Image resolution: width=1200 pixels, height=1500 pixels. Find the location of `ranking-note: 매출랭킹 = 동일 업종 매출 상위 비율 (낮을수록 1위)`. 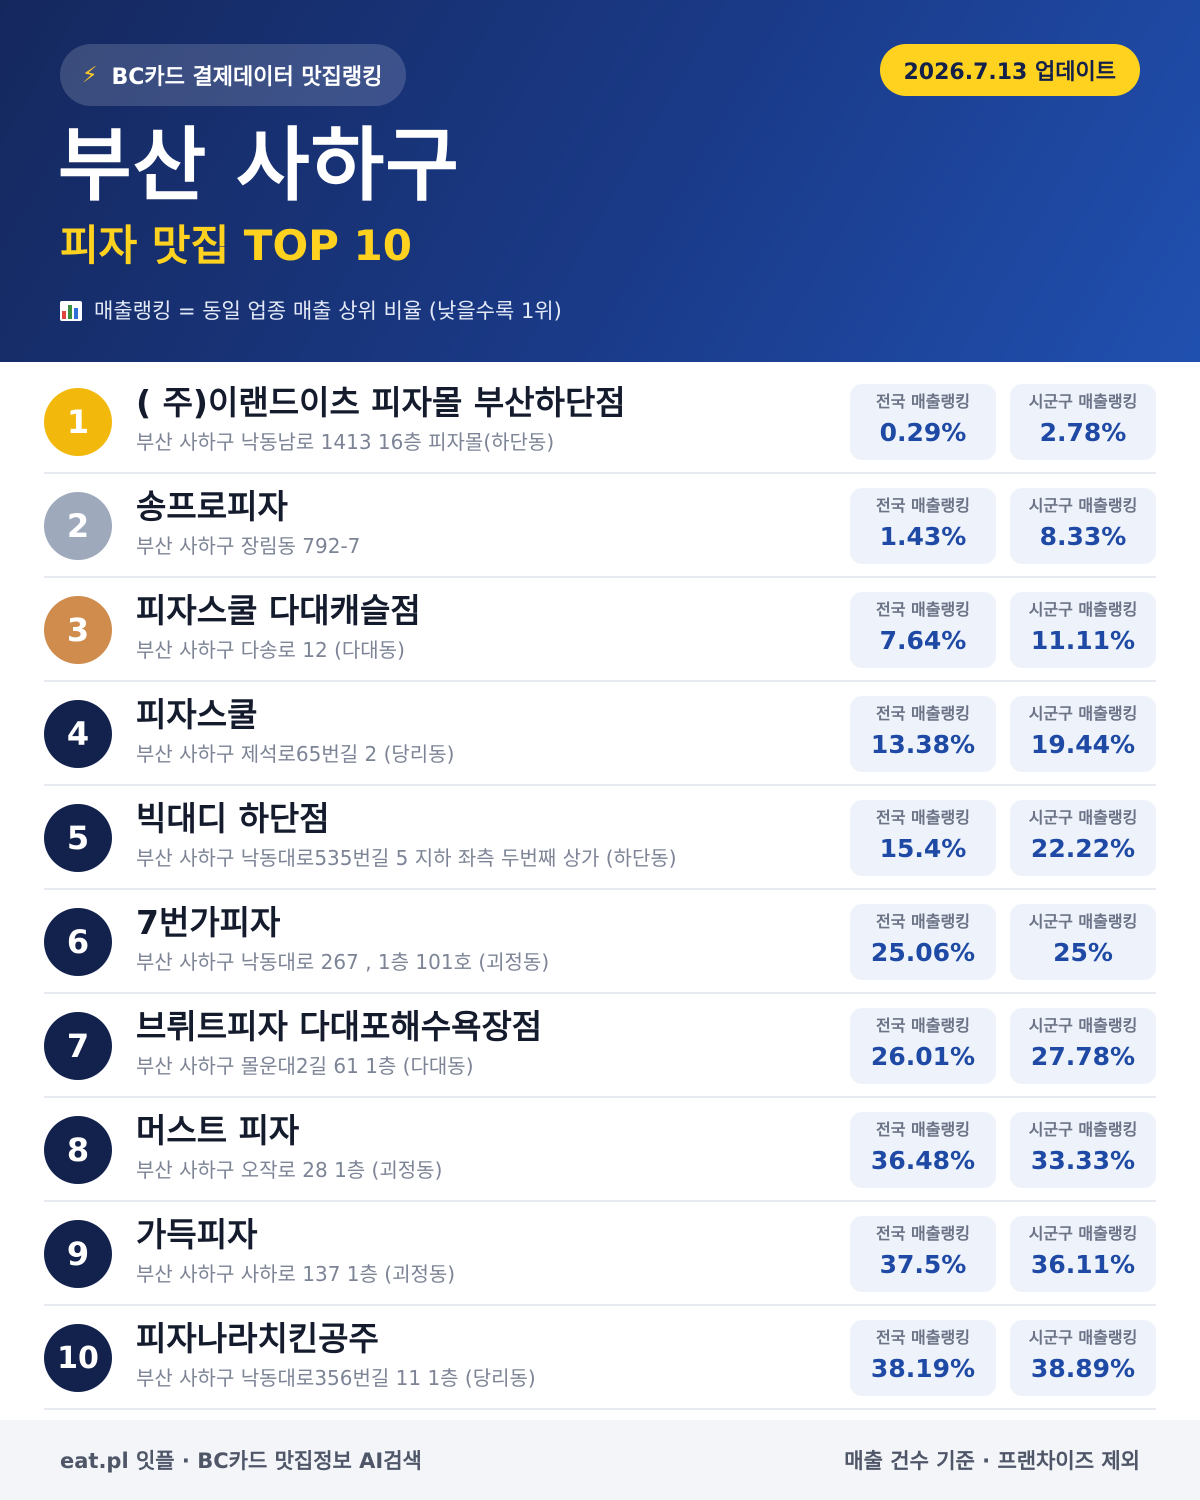

ranking-note: 매출랭킹 = 동일 업종 매출 상위 비율 (낮을수록 1위) is located at coordinates (311, 311).